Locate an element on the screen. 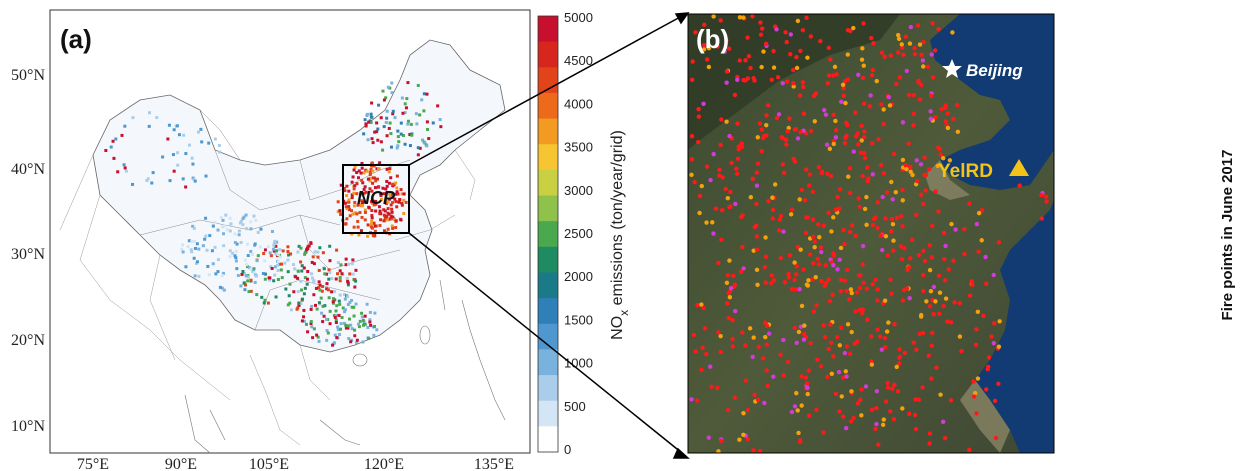 Image resolution: width=1252 pixels, height=471 pixels. islands is located at coordinates (345, 366).